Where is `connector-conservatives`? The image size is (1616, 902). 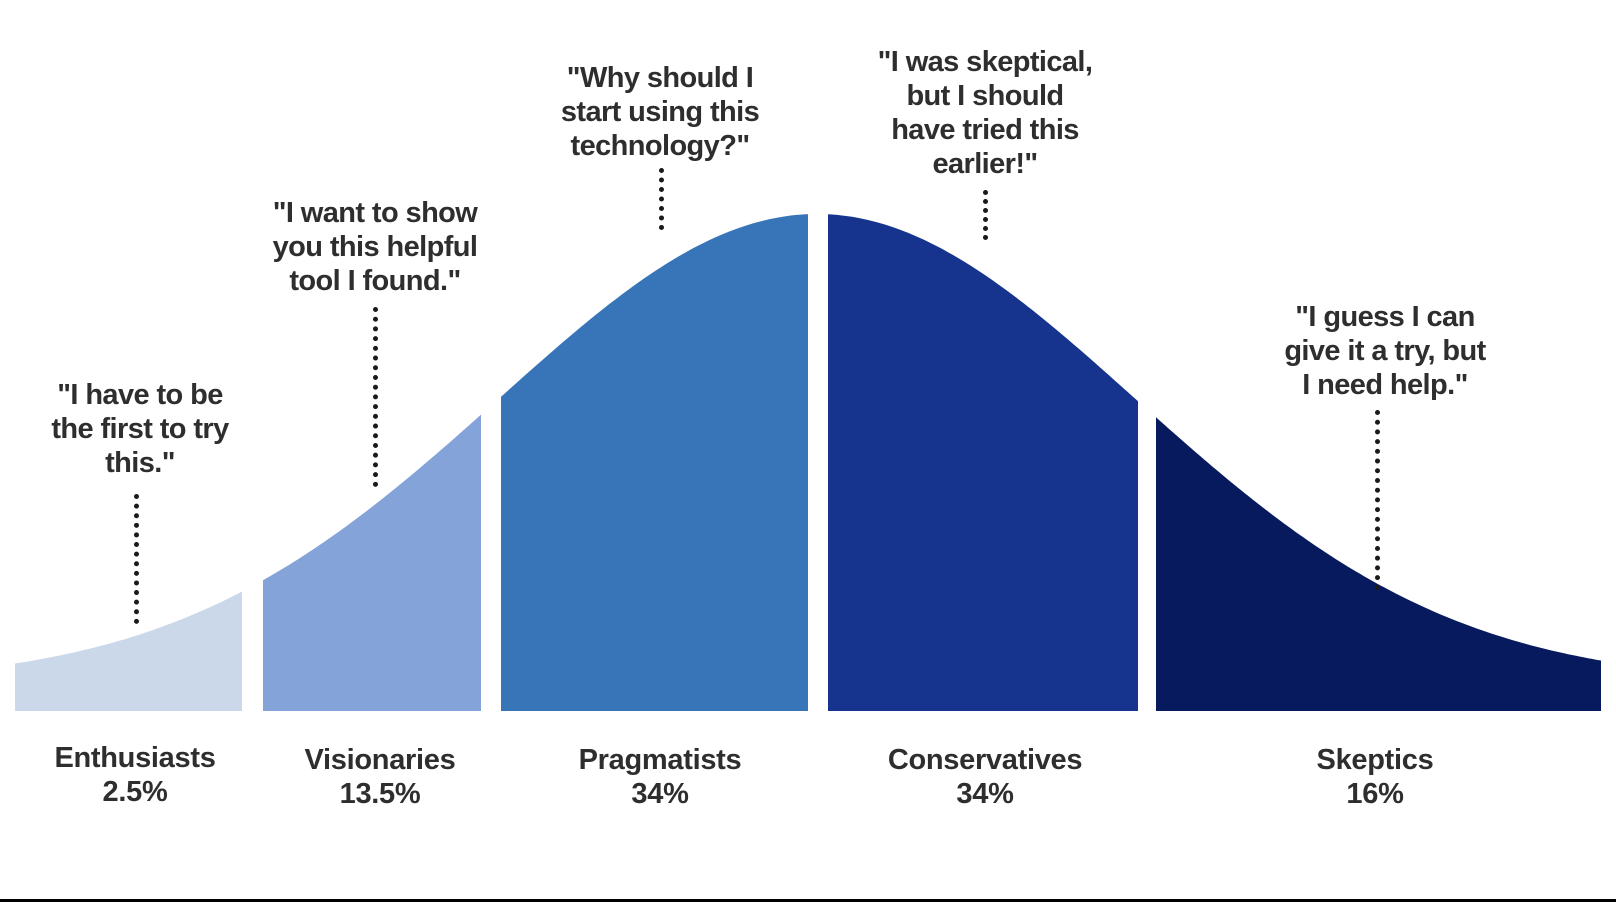
connector-conservatives is located at coordinates (985, 215).